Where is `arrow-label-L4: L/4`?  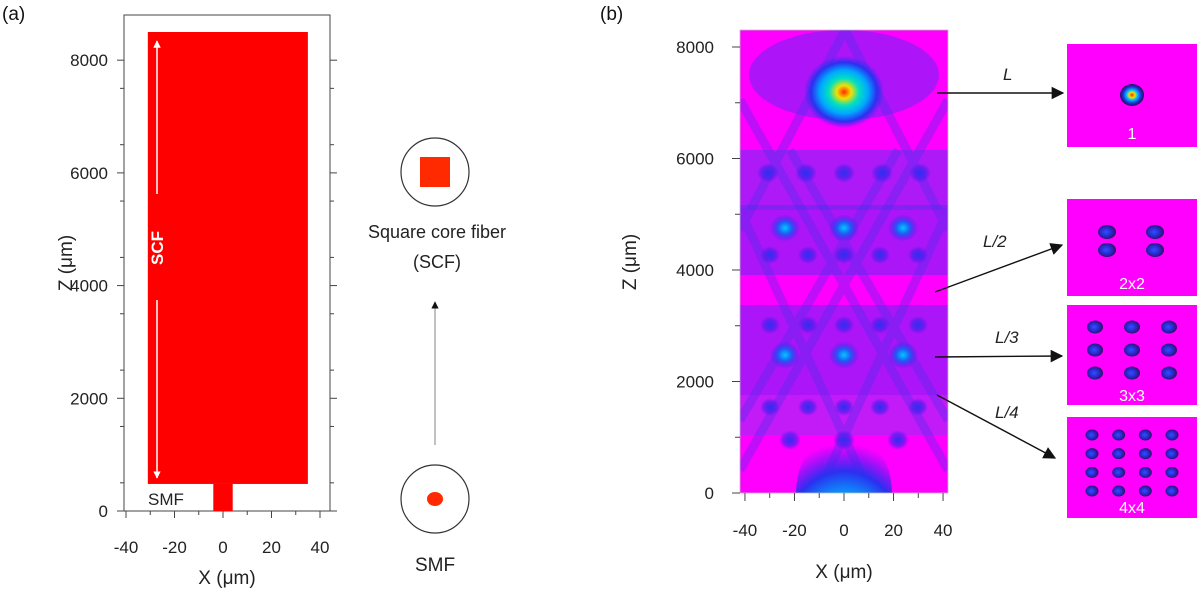
arrow-label-L4: L/4 is located at coordinates (1007, 412).